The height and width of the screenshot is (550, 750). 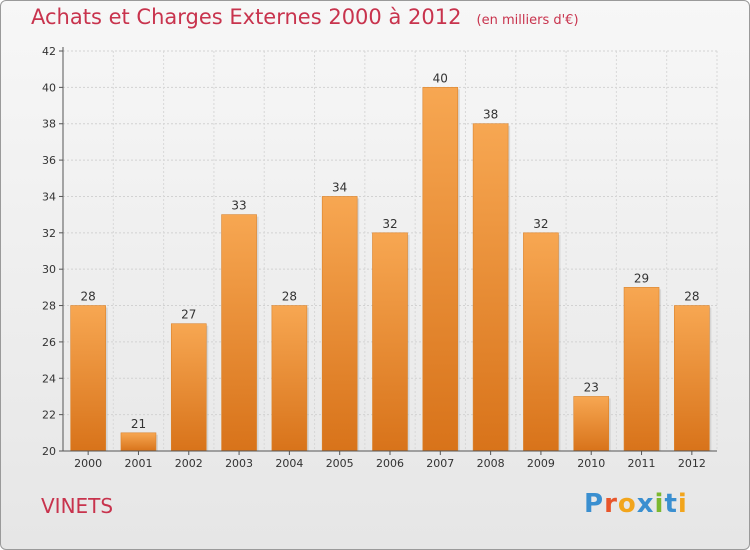 What do you see at coordinates (641, 278) in the screenshot?
I see `bar-value-label: 29` at bounding box center [641, 278].